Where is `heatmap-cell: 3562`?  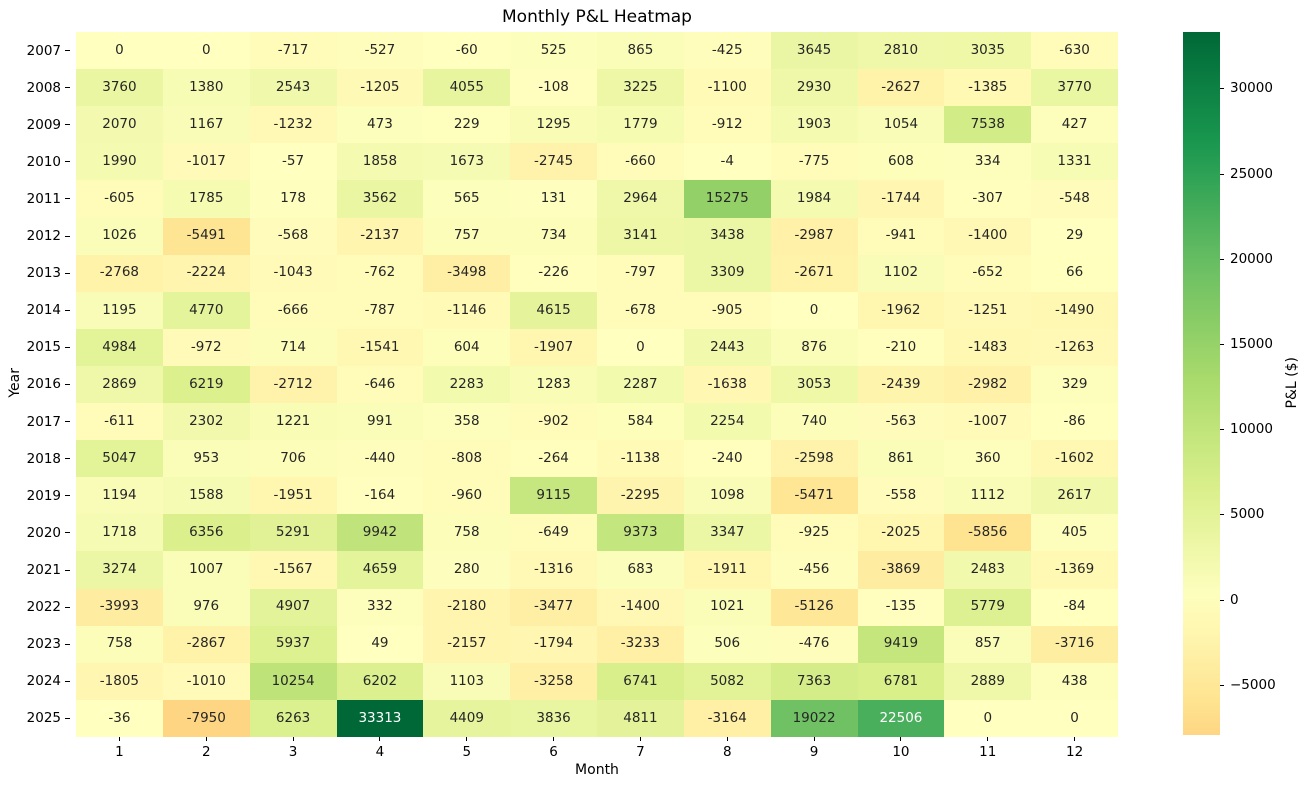
heatmap-cell: 3562 is located at coordinates (380, 199).